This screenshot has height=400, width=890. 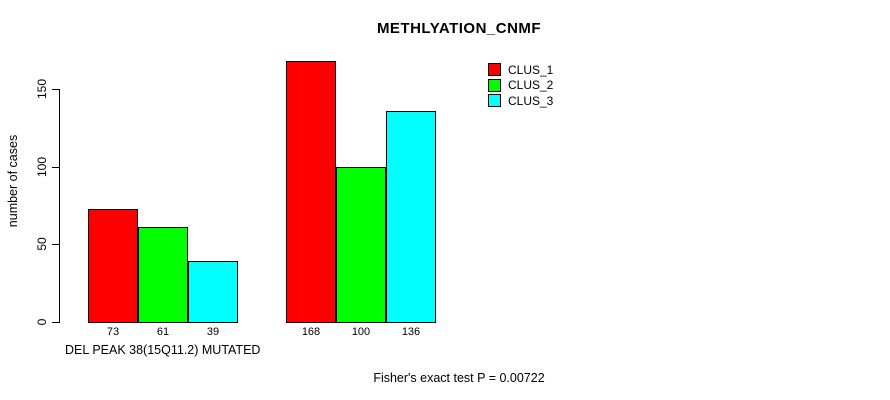 I want to click on y-tick-label: 100, so click(x=42, y=167).